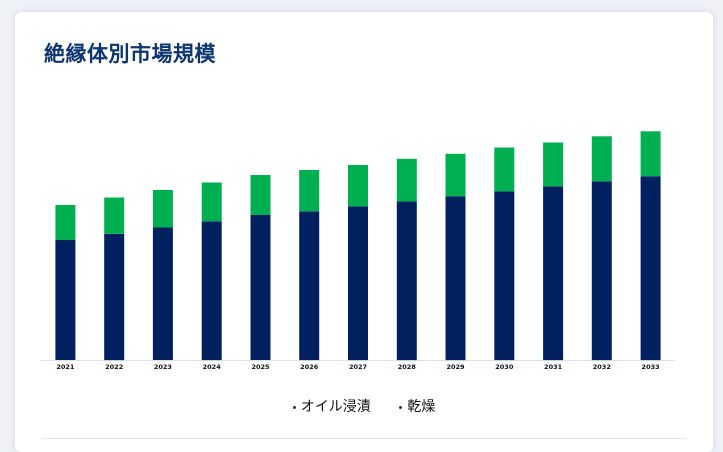 This screenshot has width=723, height=452. I want to click on bar-dry-2033, so click(650, 154).